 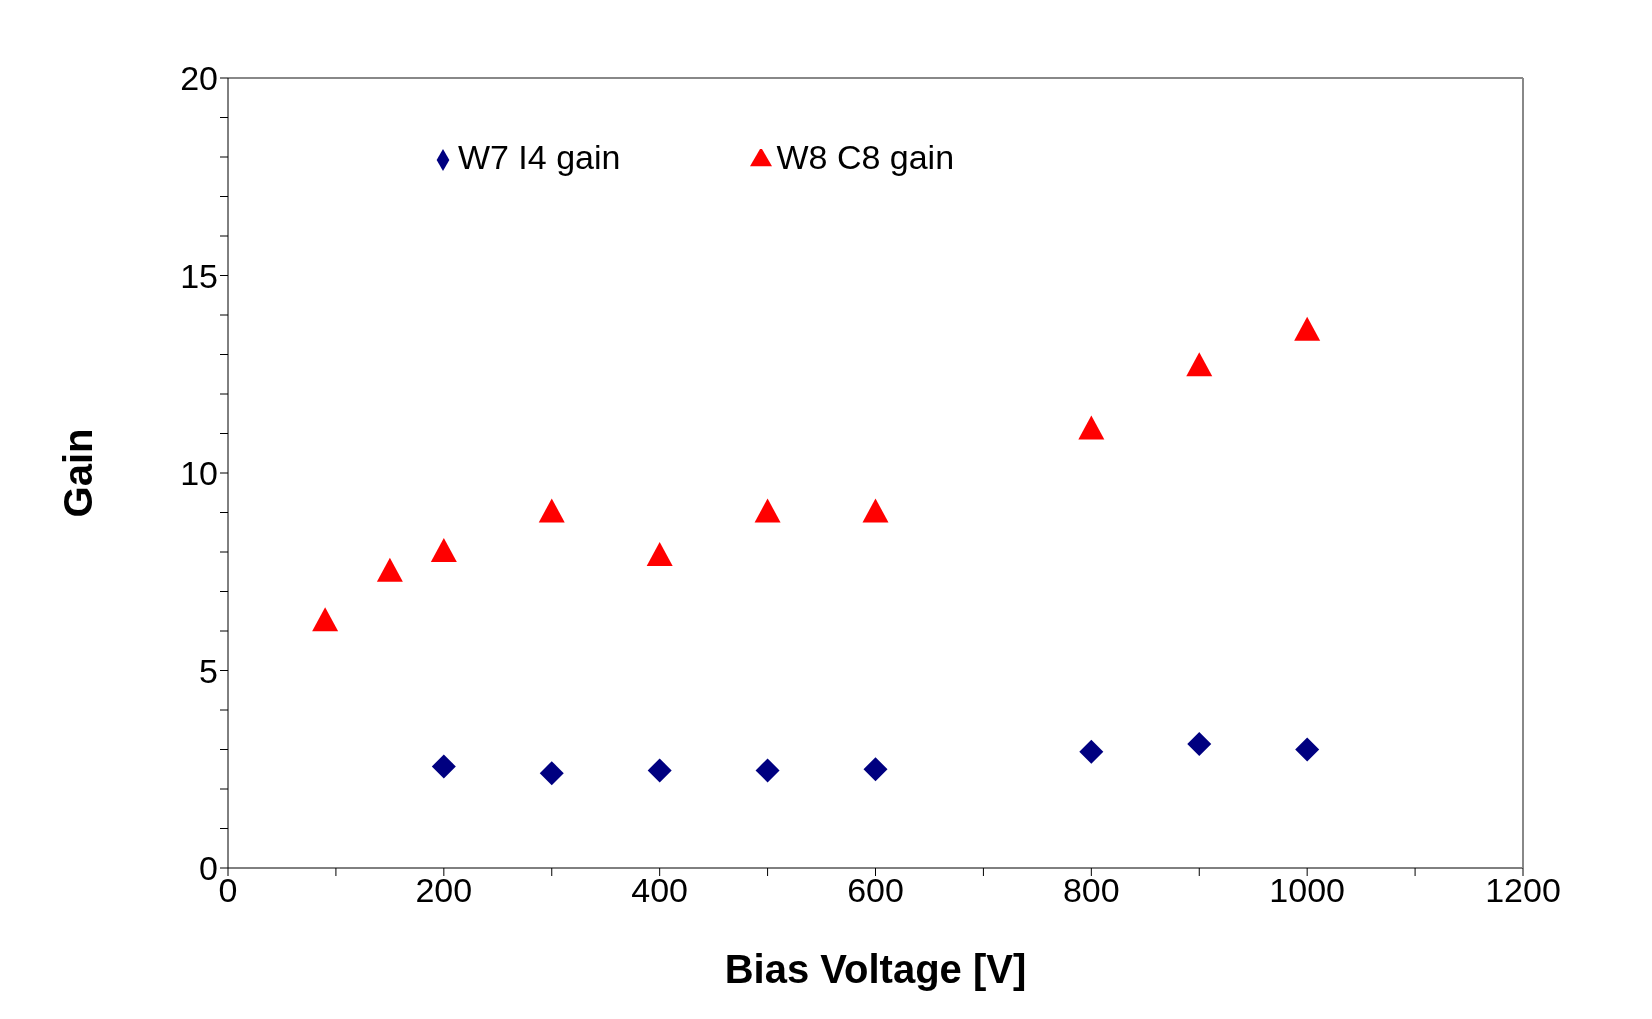 I want to click on y-axis-title: Gain, so click(x=78, y=473).